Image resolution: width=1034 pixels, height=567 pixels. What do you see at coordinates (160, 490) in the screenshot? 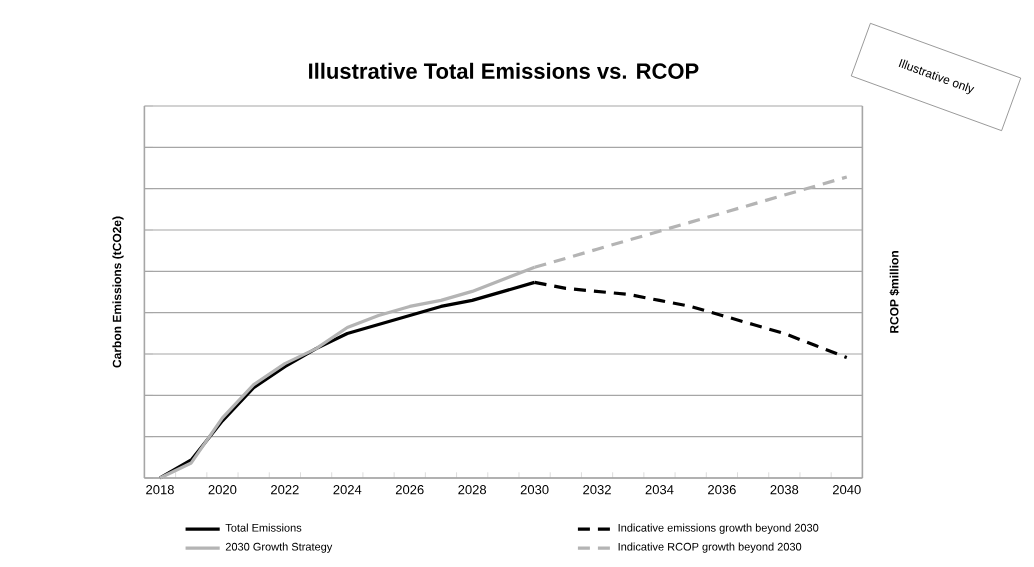
I see `x-tick-label: 2018` at bounding box center [160, 490].